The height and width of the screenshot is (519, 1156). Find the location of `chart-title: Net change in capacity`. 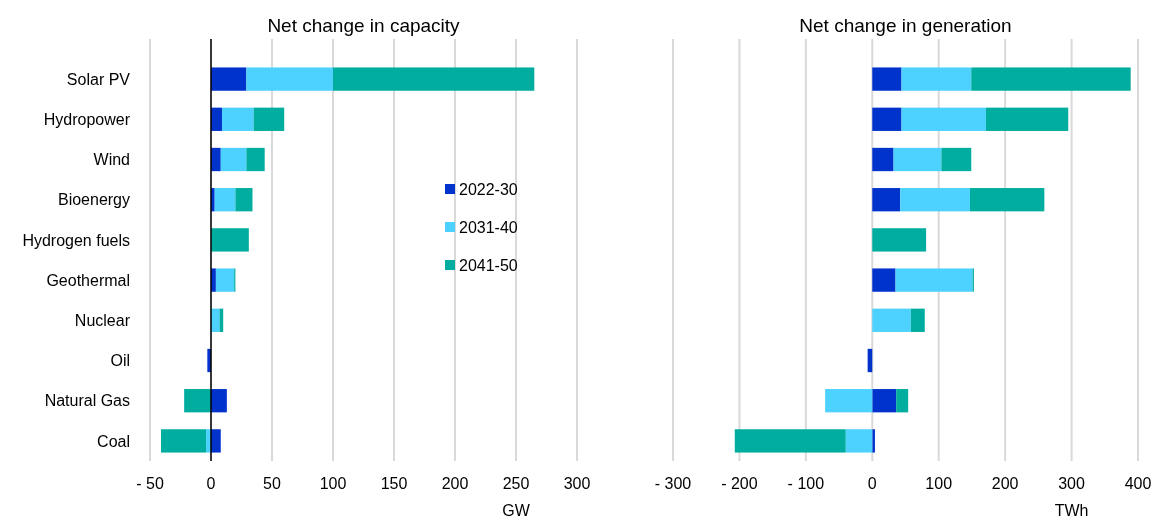

chart-title: Net change in capacity is located at coordinates (364, 25).